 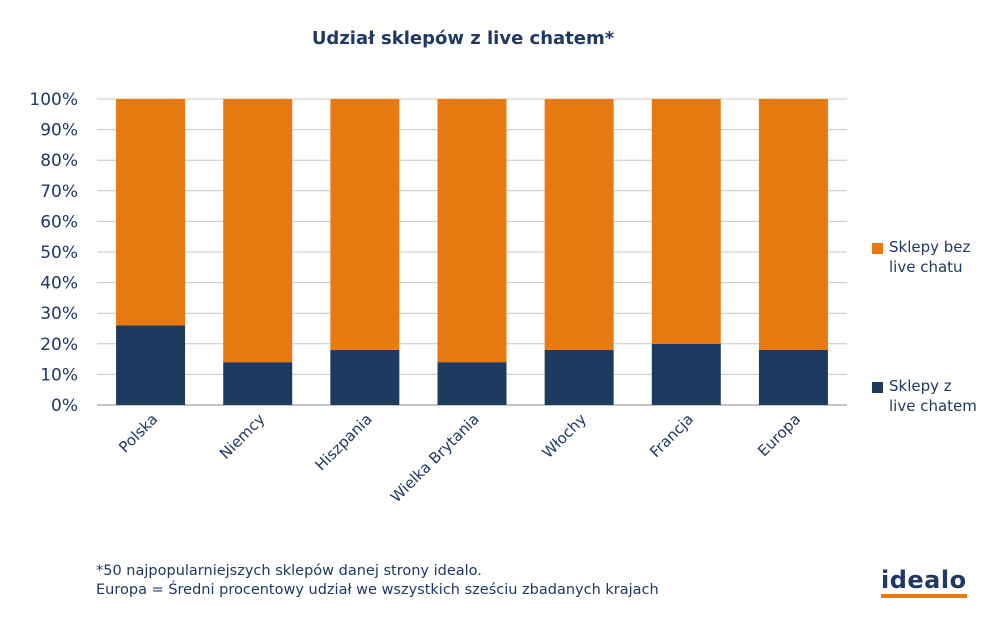 I want to click on logo-underline, so click(x=924, y=596).